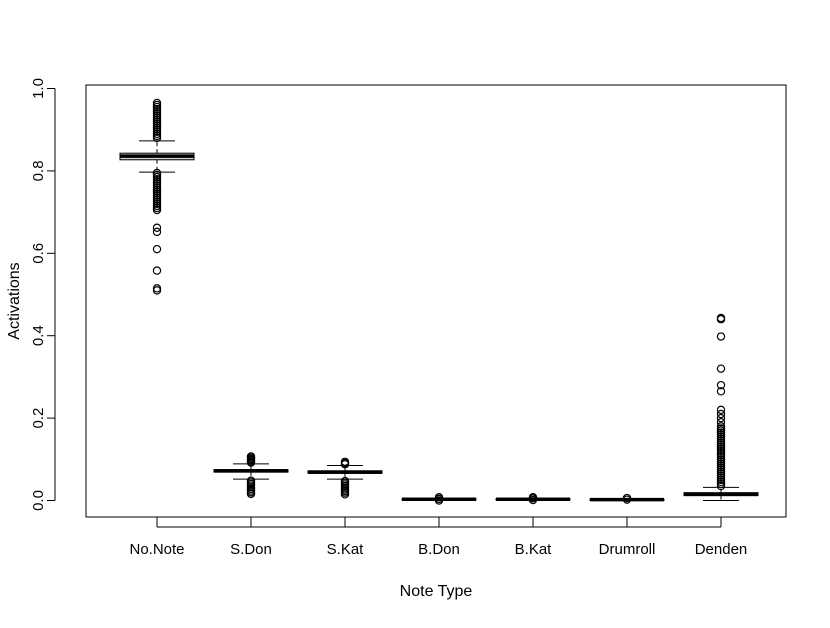  I want to click on x-tick-label: S.Kat, so click(346, 549).